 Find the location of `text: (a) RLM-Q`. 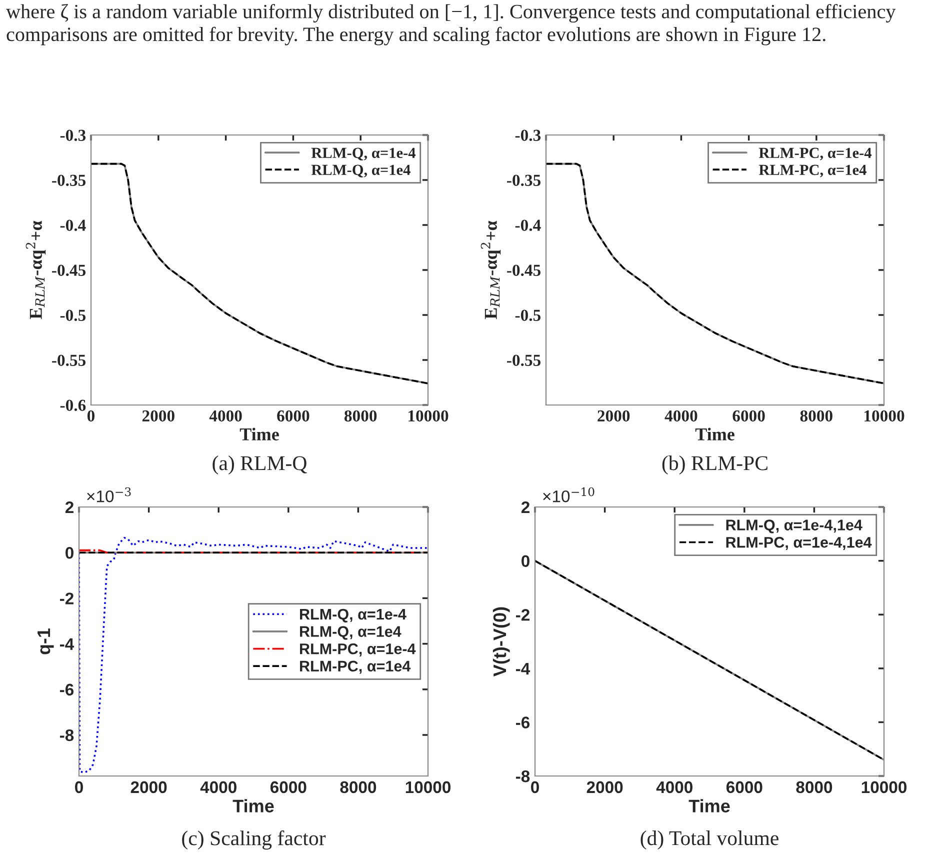

text: (a) RLM-Q is located at coordinates (259, 465).